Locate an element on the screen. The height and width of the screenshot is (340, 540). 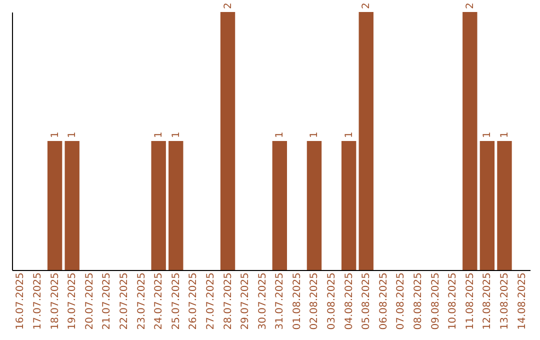
x-tick-label: 17.07.2025 is located at coordinates (38, 301).